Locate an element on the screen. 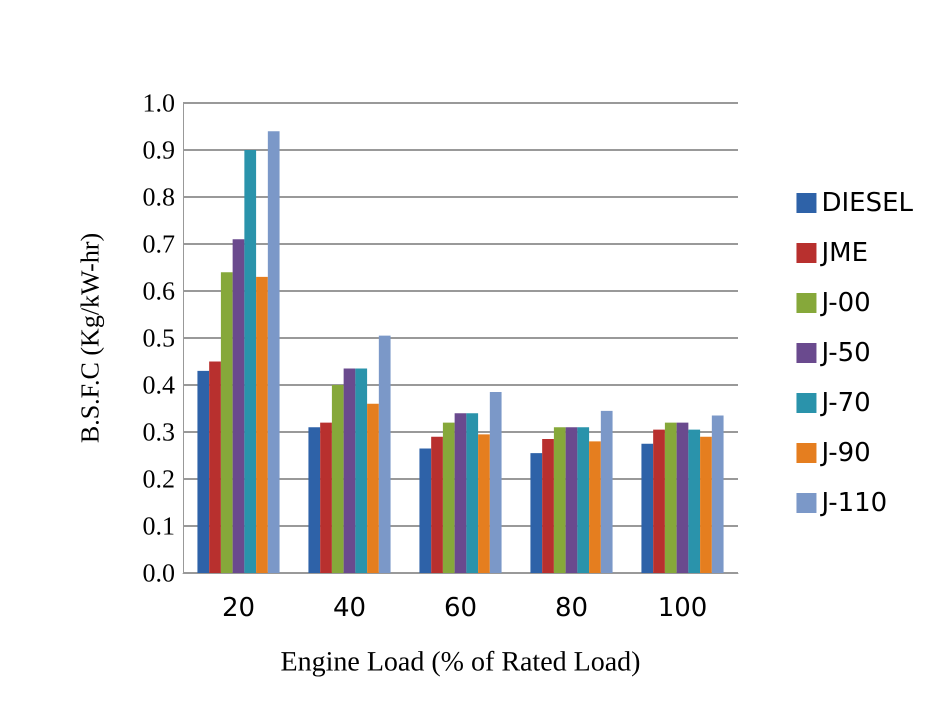  y-tick-label: 0.4 is located at coordinates (158, 385).